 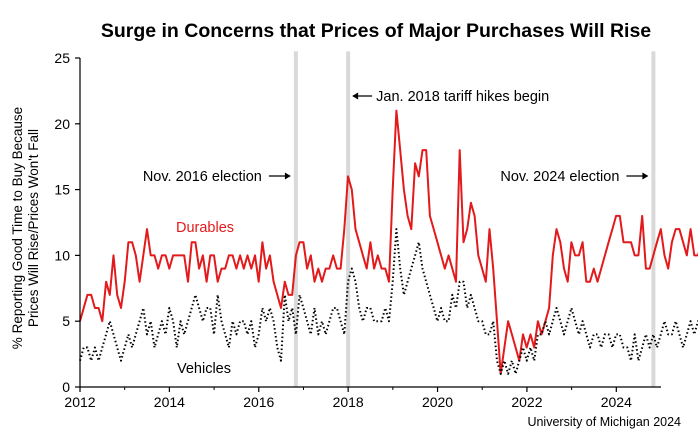 What do you see at coordinates (604, 422) in the screenshot?
I see `source-note: University of Michigan 2024` at bounding box center [604, 422].